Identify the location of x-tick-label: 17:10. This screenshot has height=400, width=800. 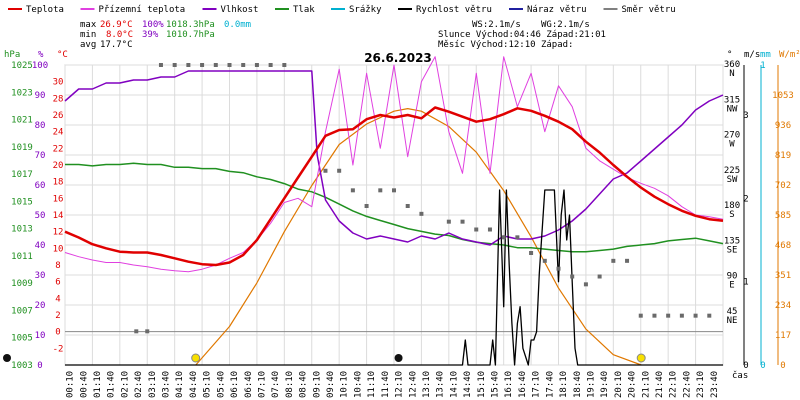
(537, 384).